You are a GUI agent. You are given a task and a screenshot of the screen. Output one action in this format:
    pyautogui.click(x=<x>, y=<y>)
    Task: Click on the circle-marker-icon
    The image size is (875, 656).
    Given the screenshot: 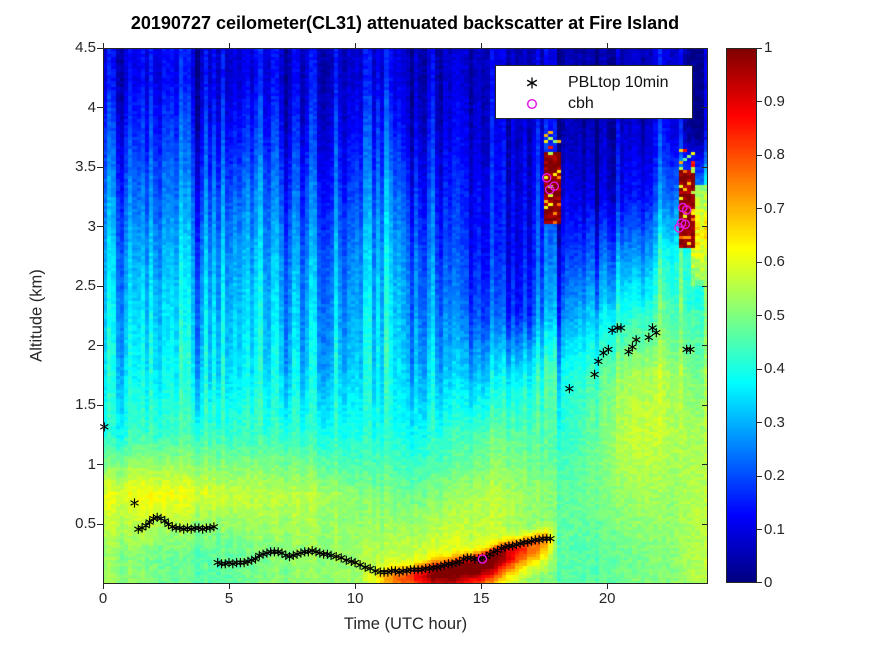 What is the action you would take?
    pyautogui.click(x=532, y=104)
    